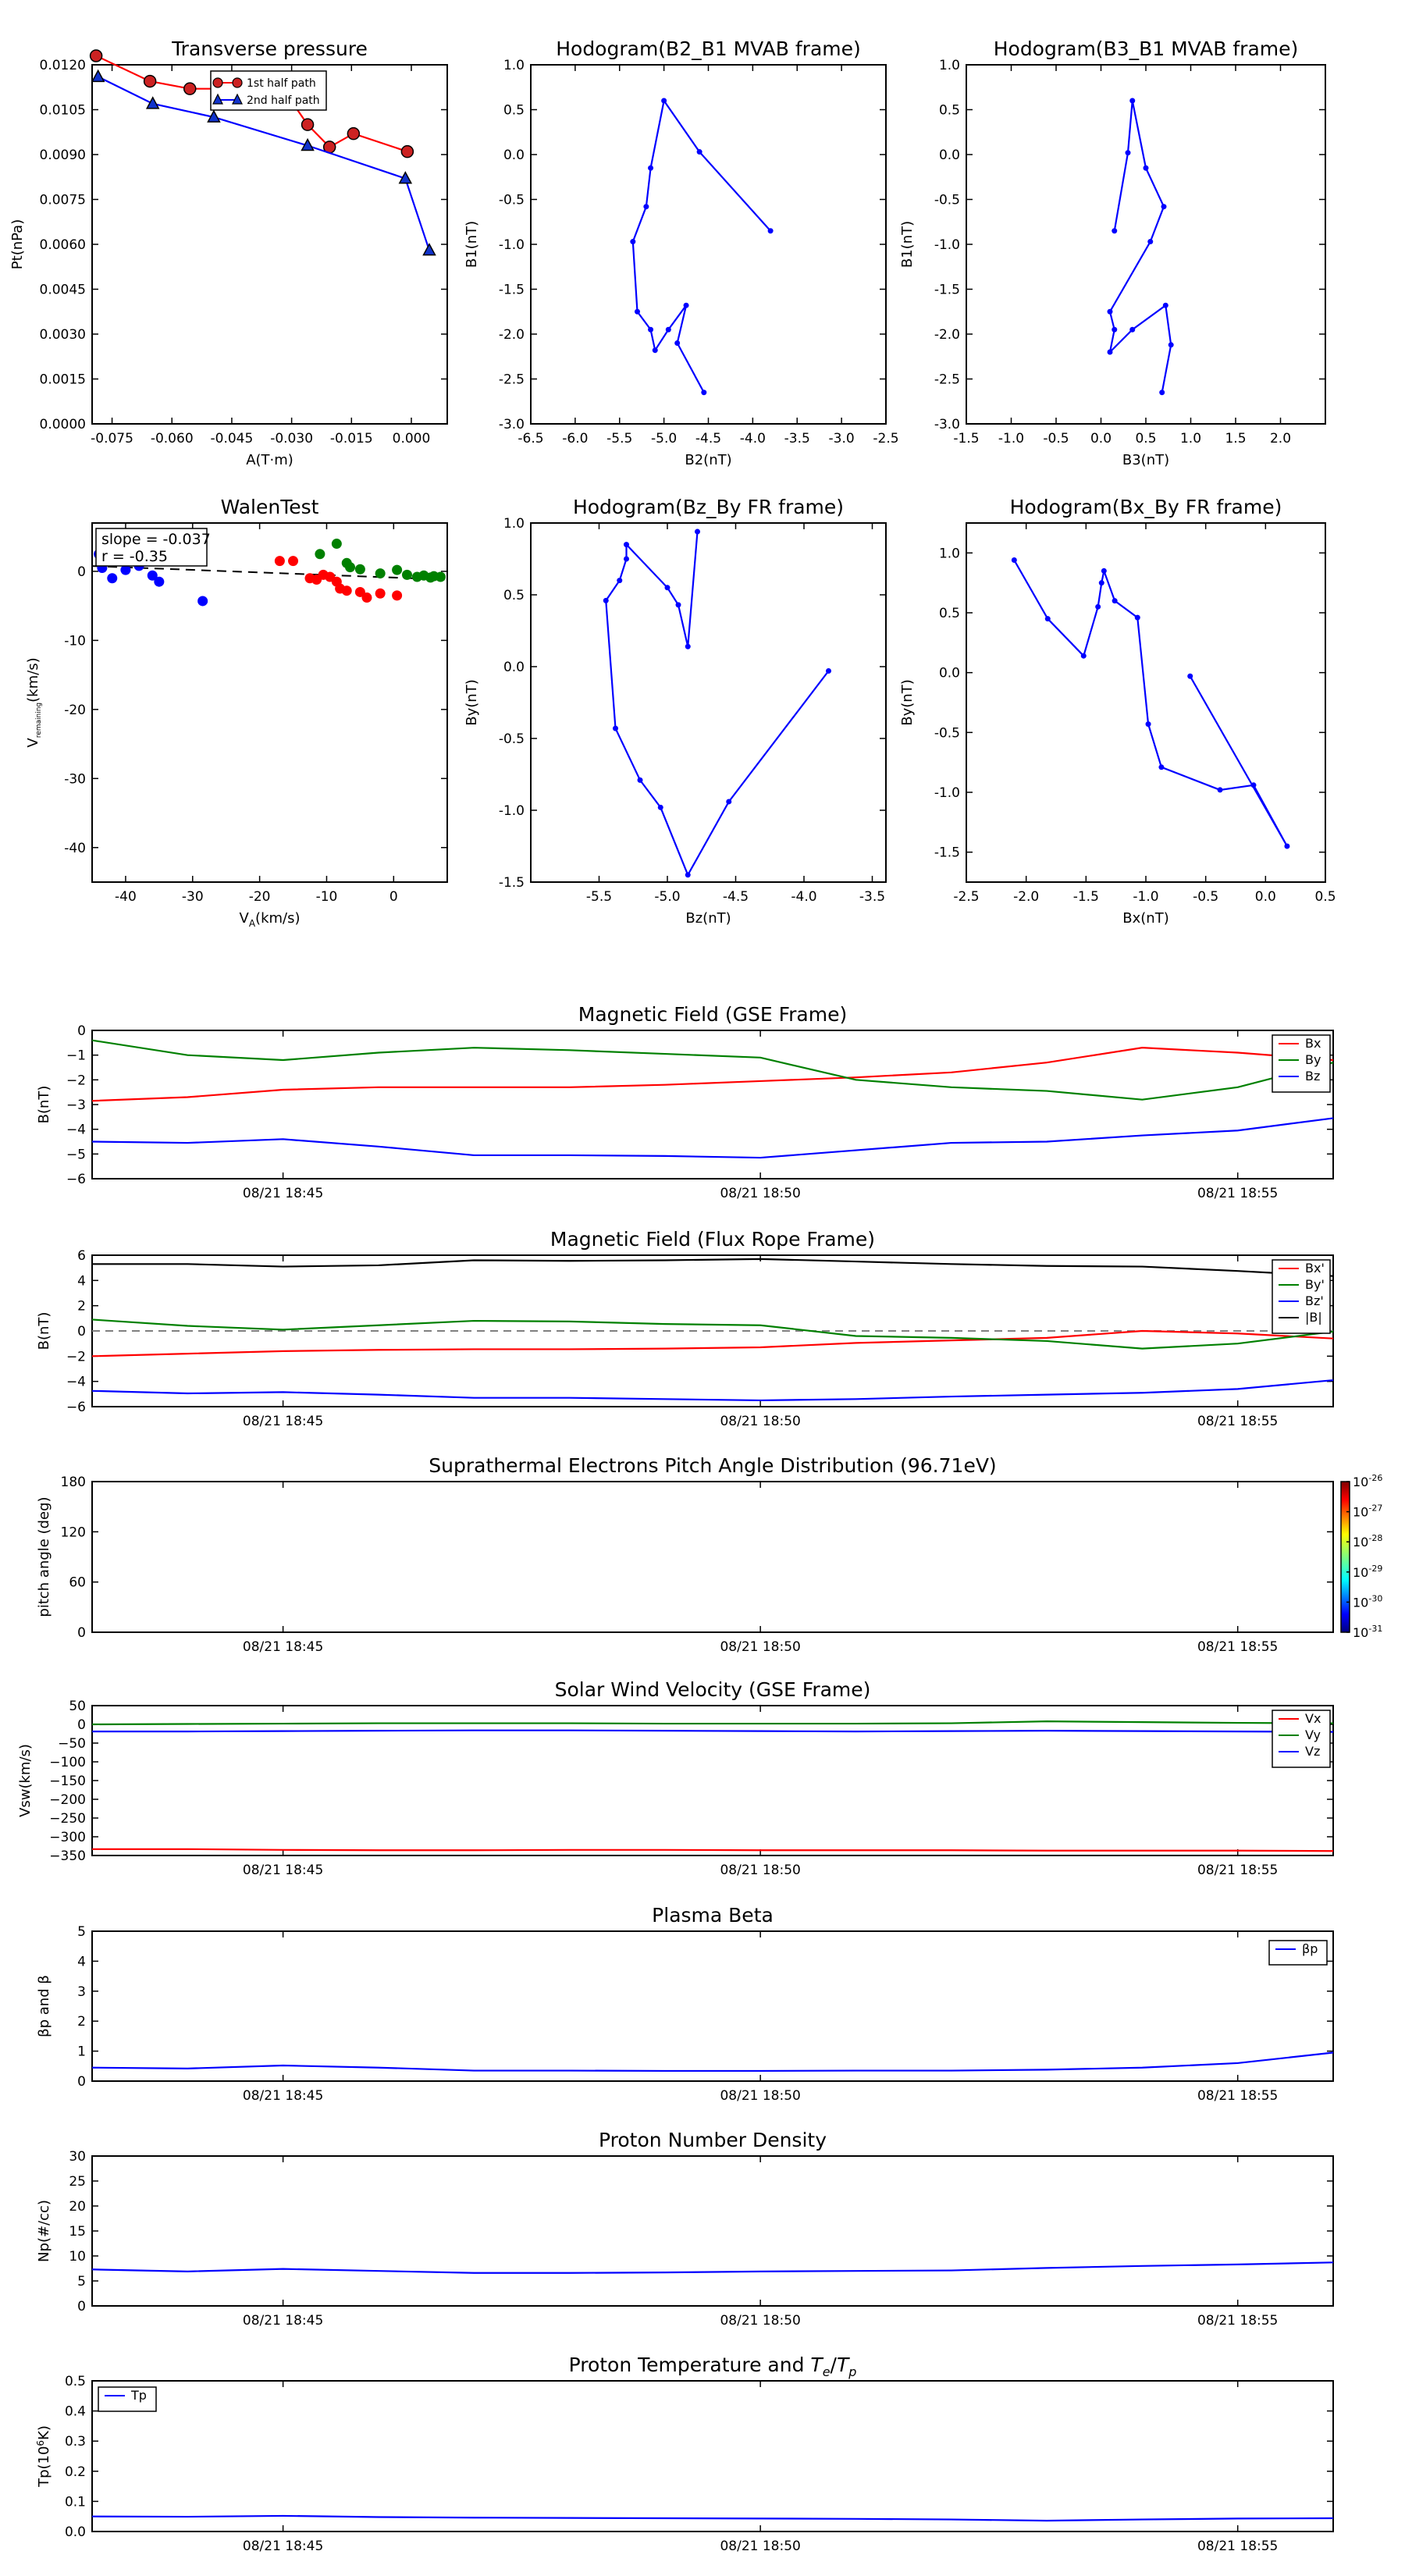  I want to click on vsw-ytick-label: 0, so click(81, 1725).